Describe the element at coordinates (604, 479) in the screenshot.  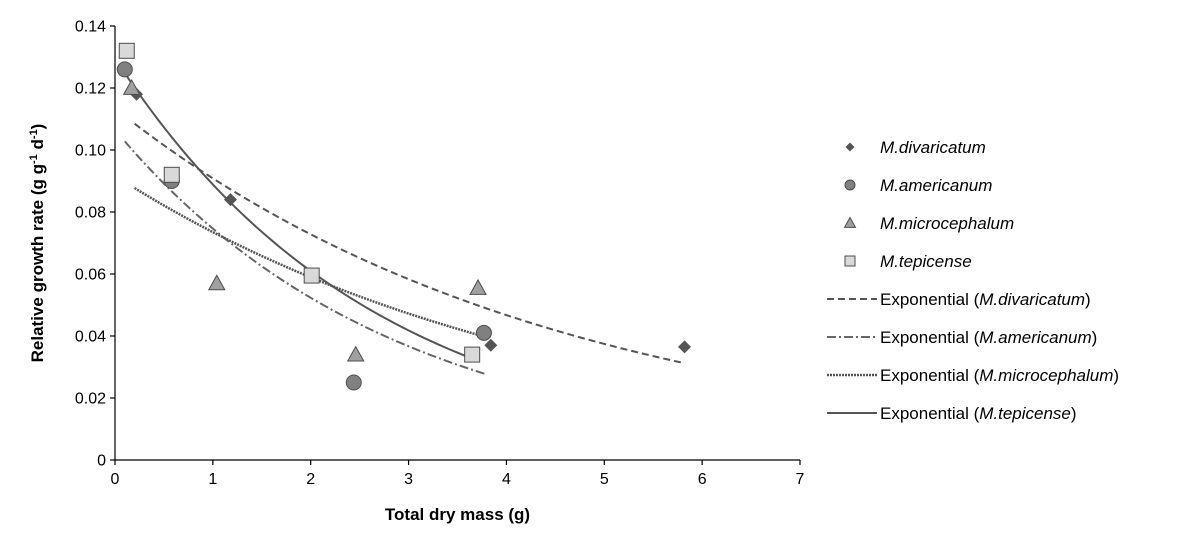
I see `x-tick-label: 5` at that location.